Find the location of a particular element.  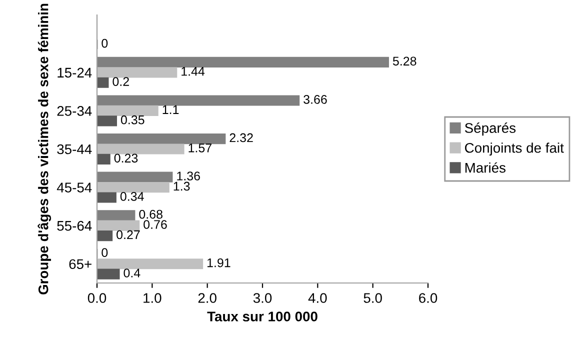

y-tick-label: 65+ is located at coordinates (80, 264).